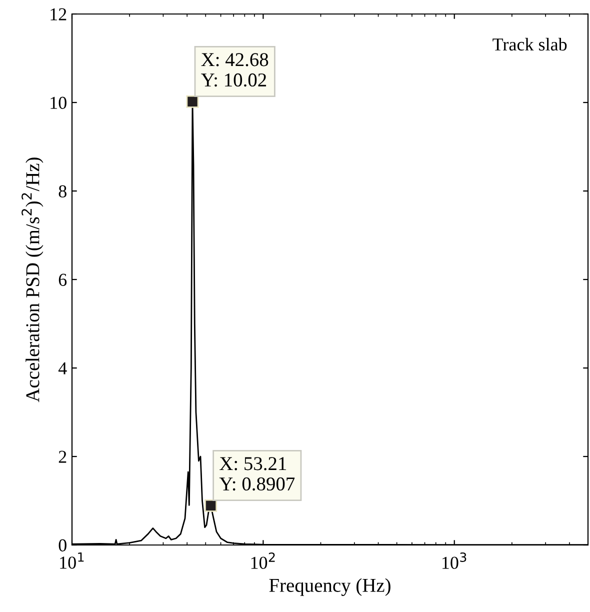  What do you see at coordinates (62, 280) in the screenshot?
I see `y-tick-label: 6` at bounding box center [62, 280].